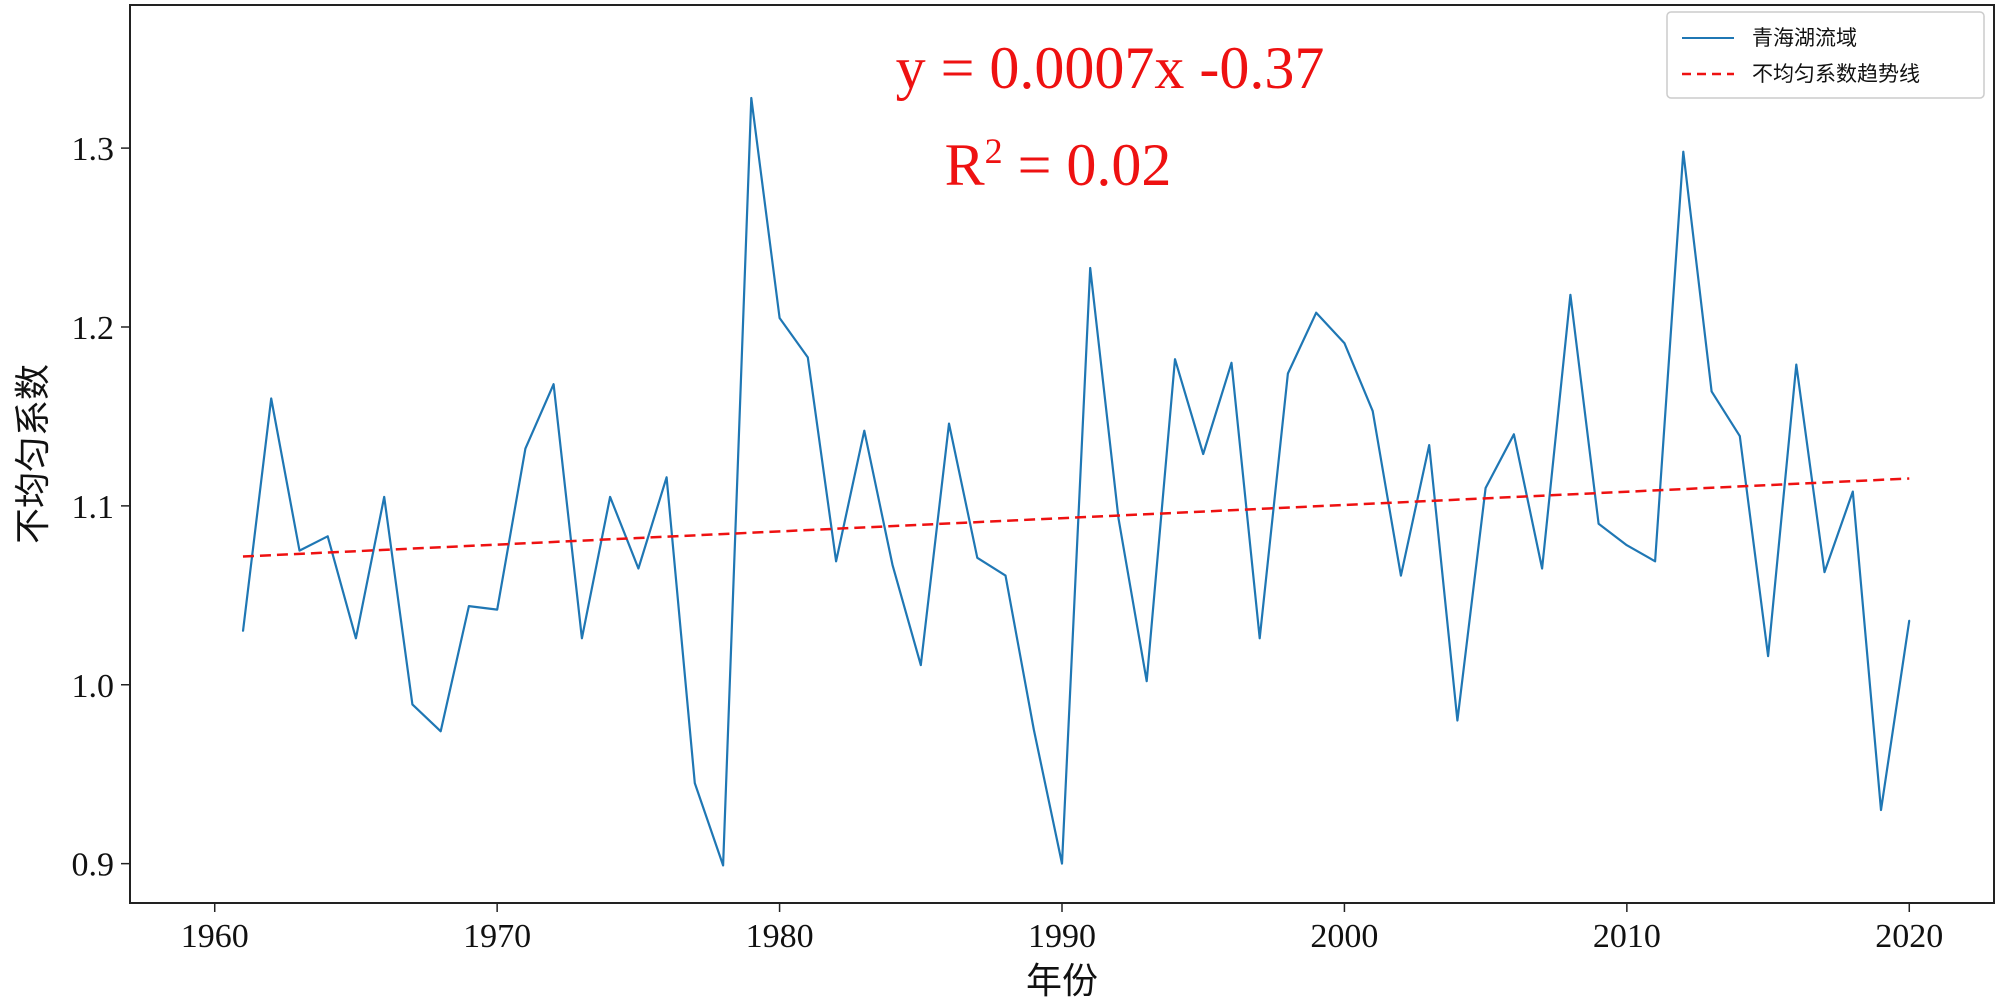 The width and height of the screenshot is (1999, 1008). What do you see at coordinates (1401, 575) in the screenshot?
I see `series-point-2002` at bounding box center [1401, 575].